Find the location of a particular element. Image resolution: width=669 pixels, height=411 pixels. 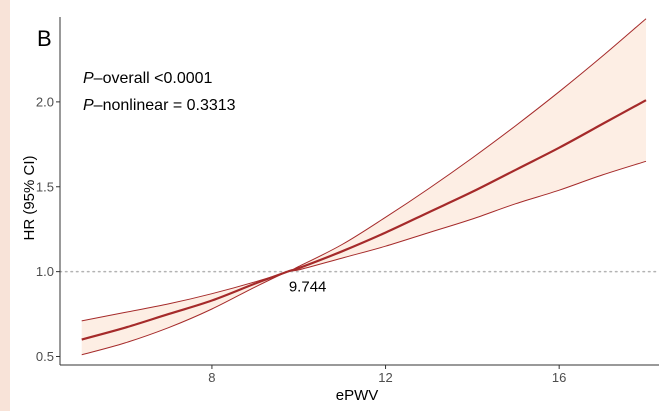

x-tick-label: 12 is located at coordinates (385, 377).